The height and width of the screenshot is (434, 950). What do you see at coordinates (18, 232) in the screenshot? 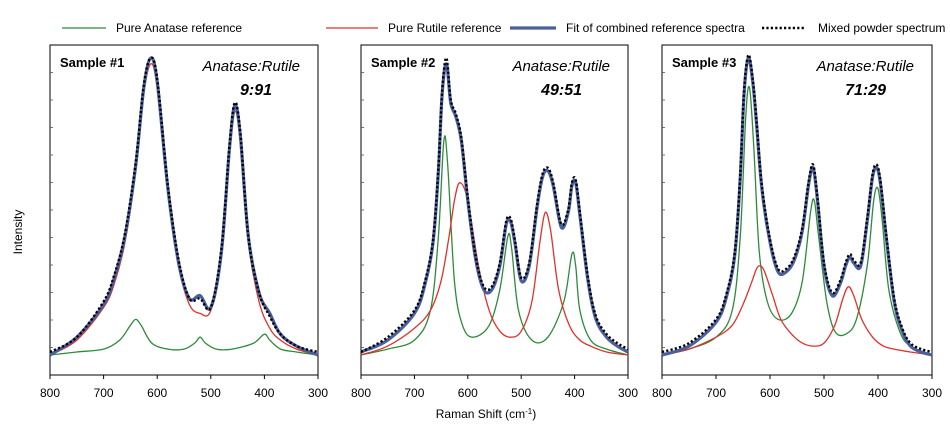
I see `y-axis-label: Intensity` at bounding box center [18, 232].